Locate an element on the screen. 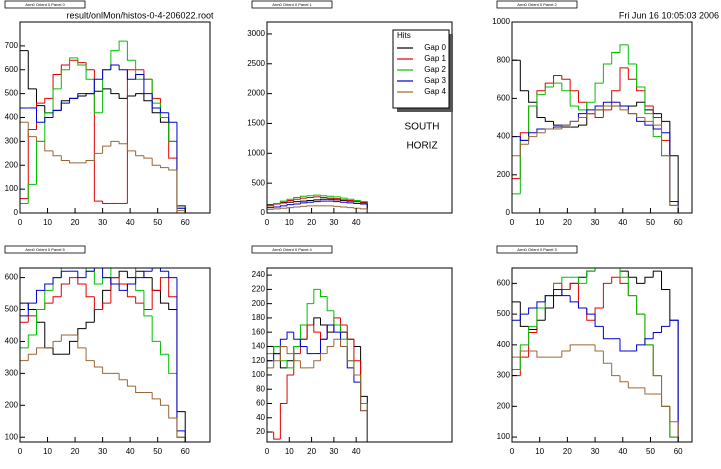  panel-title: Arm0 Orient 0 Panel 1 is located at coordinates (292, 4).